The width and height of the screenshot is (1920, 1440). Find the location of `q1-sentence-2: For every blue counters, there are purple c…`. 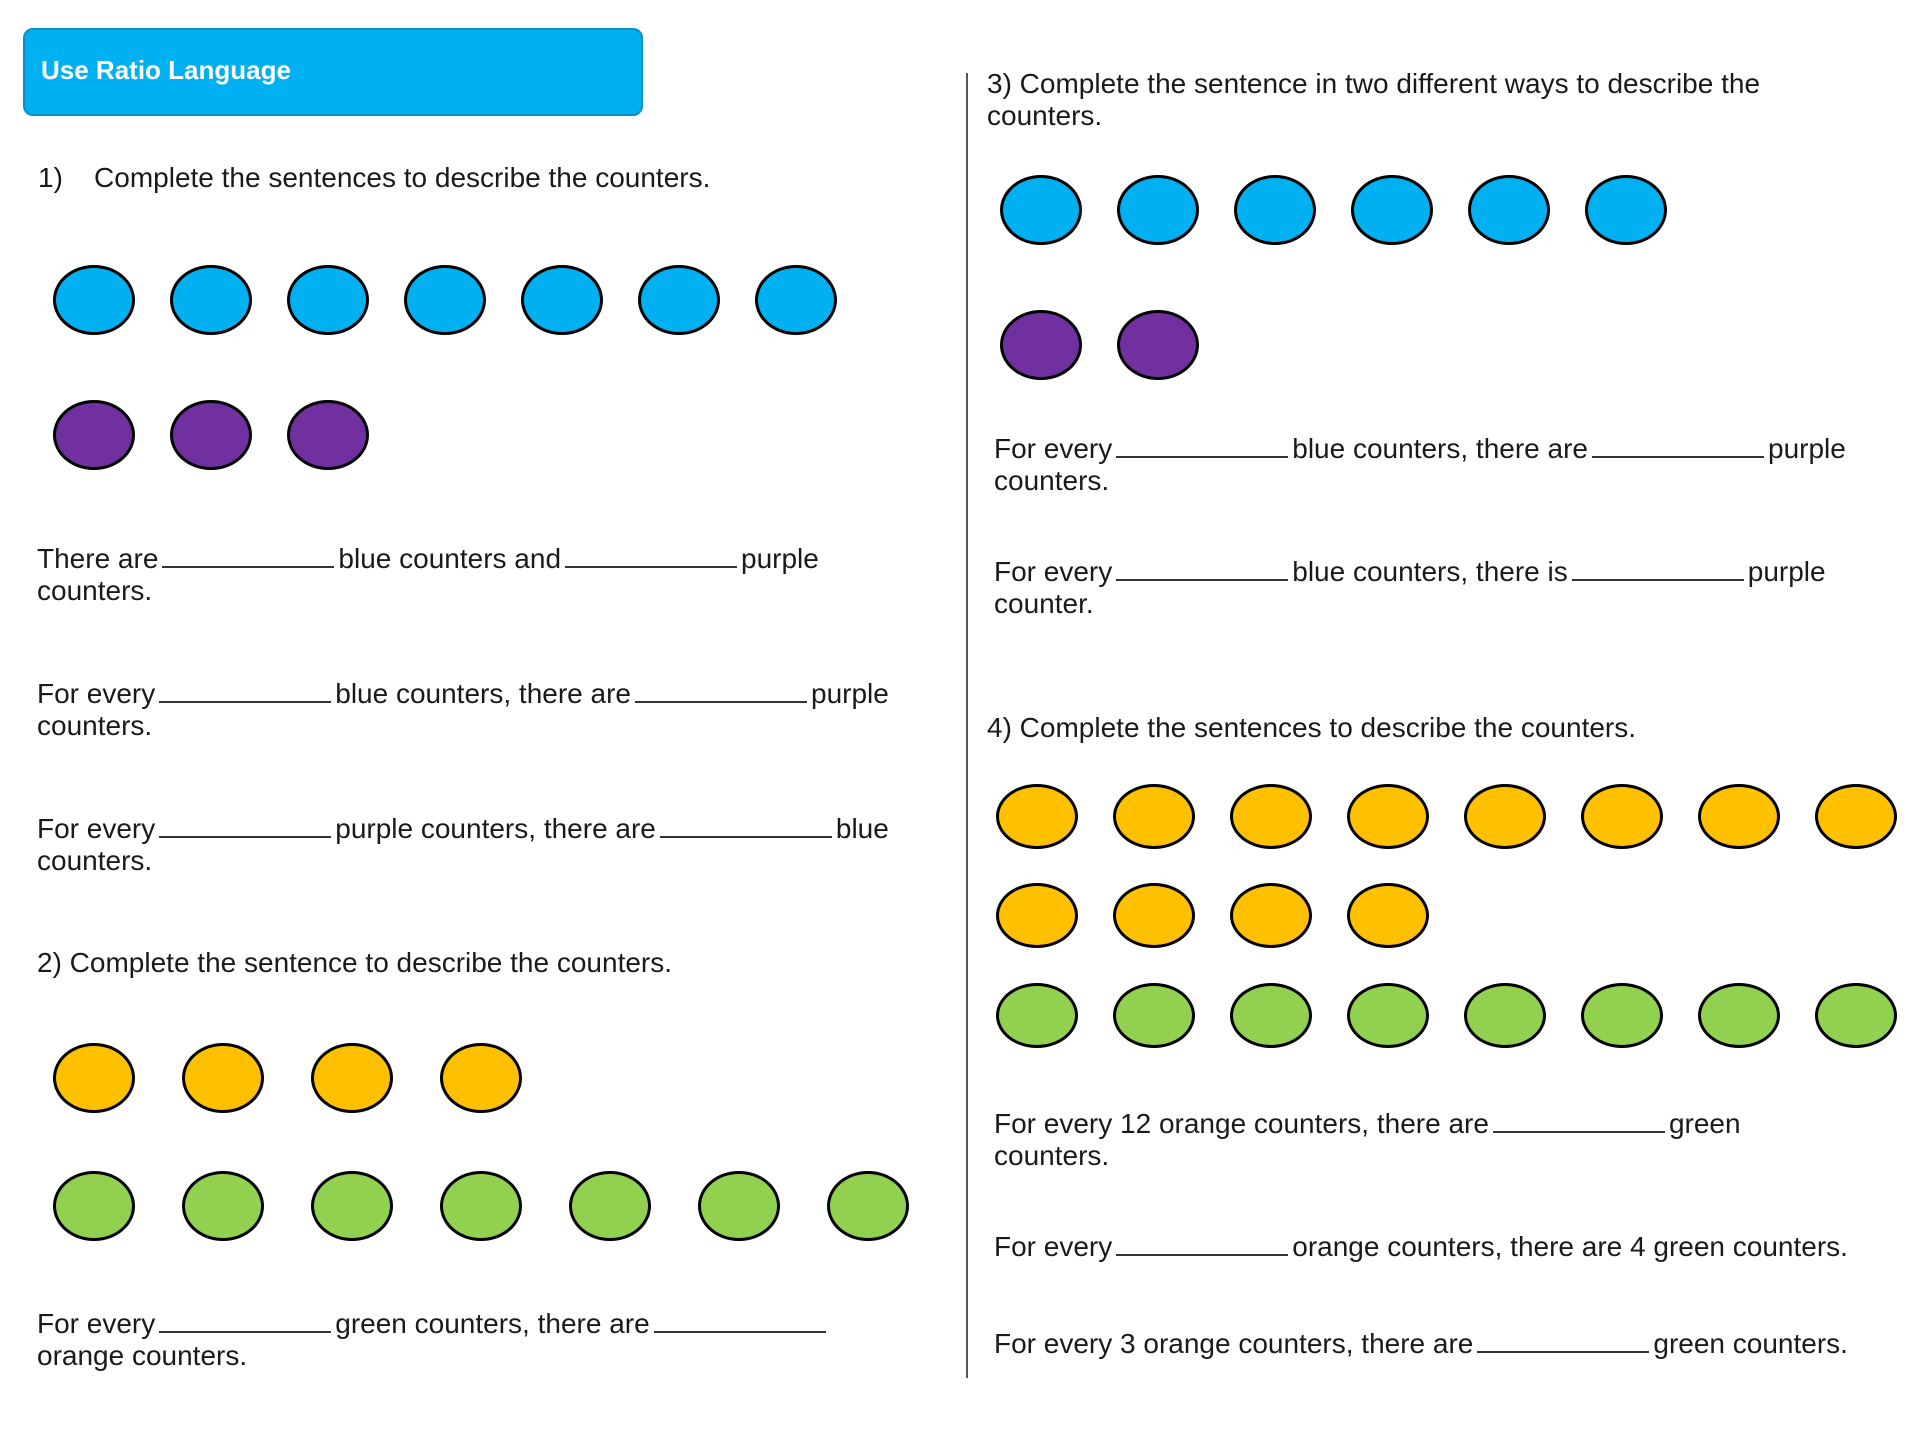

q1-sentence-2: For every blue counters, there are purple c… is located at coordinates (463, 709).